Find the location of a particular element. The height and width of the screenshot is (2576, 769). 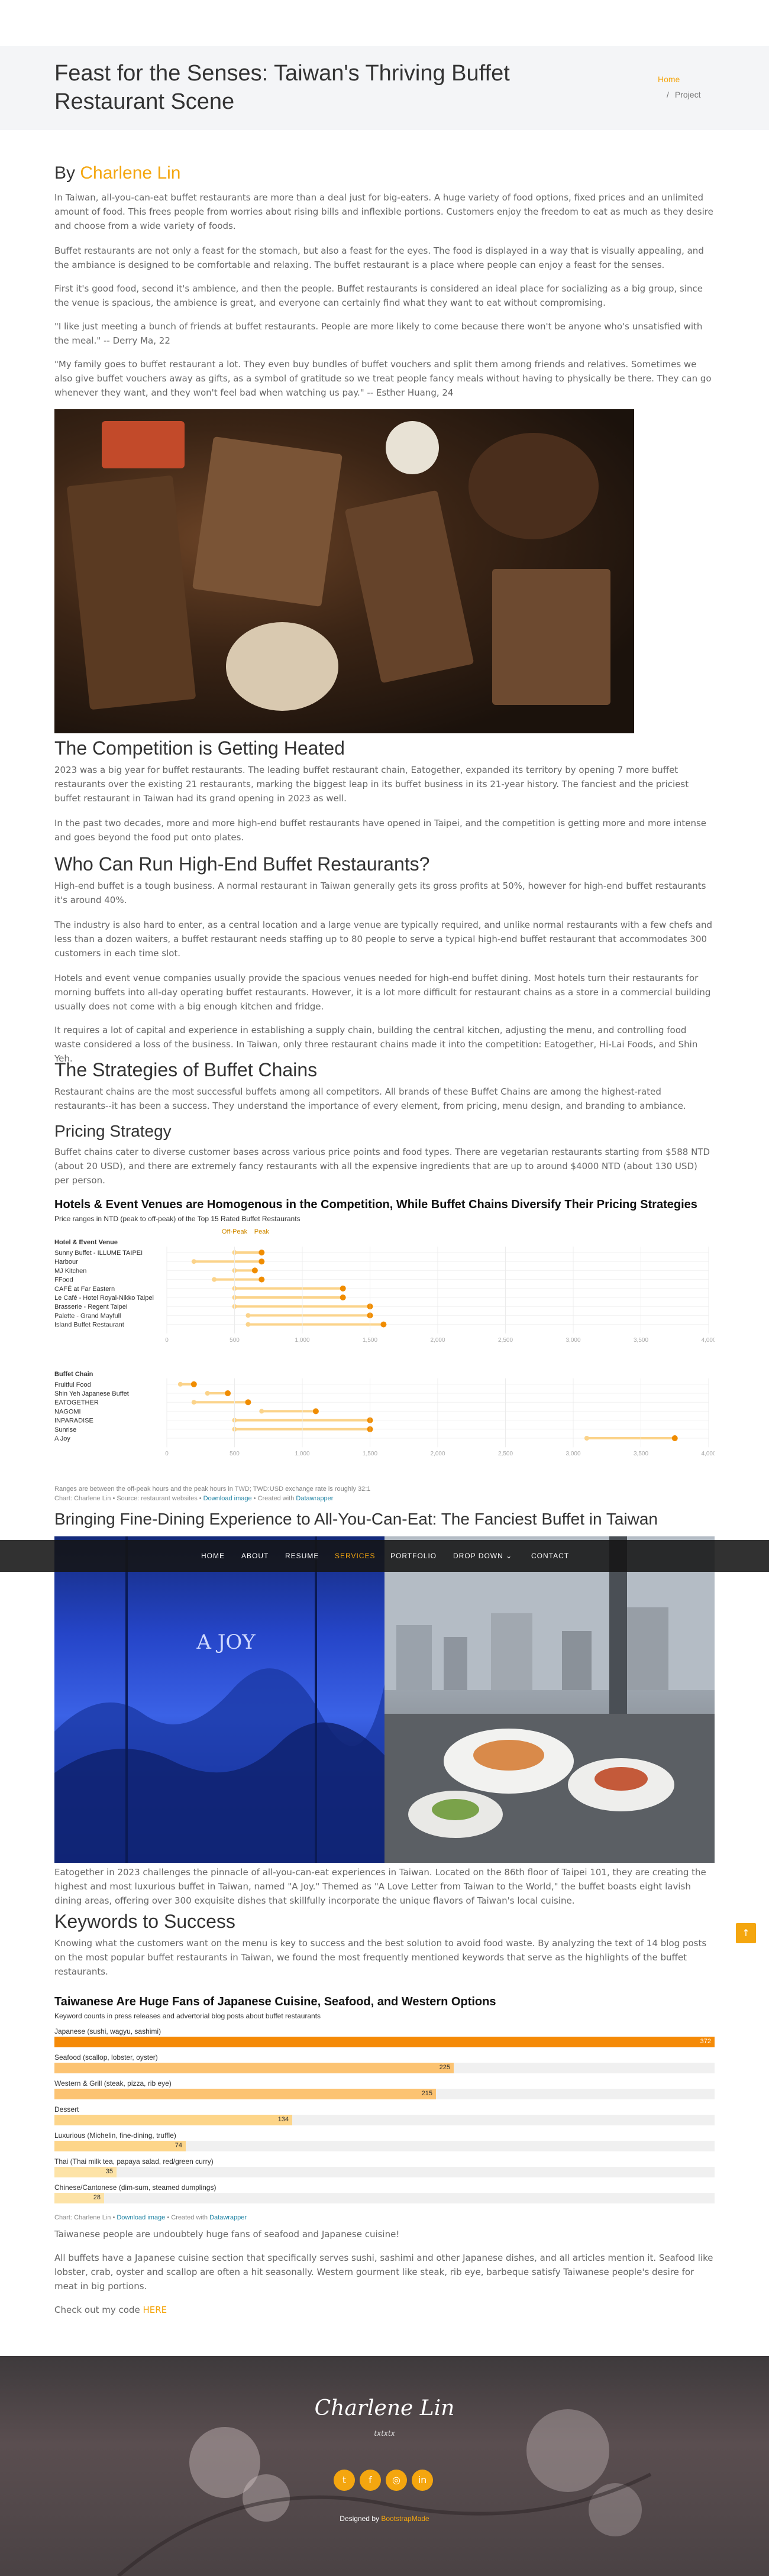

chart2-created-text: • Created with is located at coordinates (187, 2218).